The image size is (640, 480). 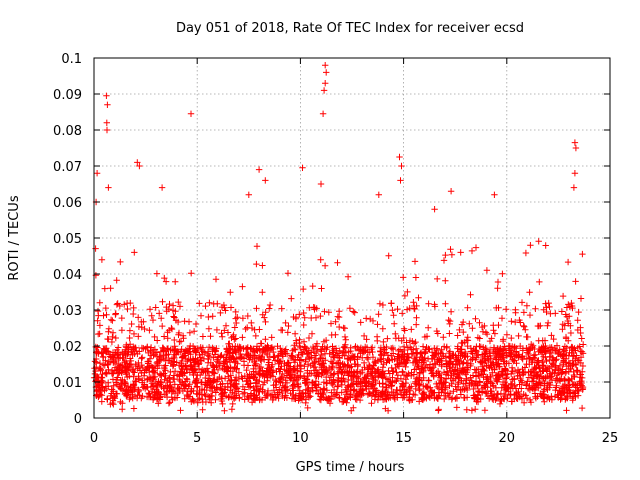 I want to click on y-tick-label: 0.04, so click(x=67, y=275).